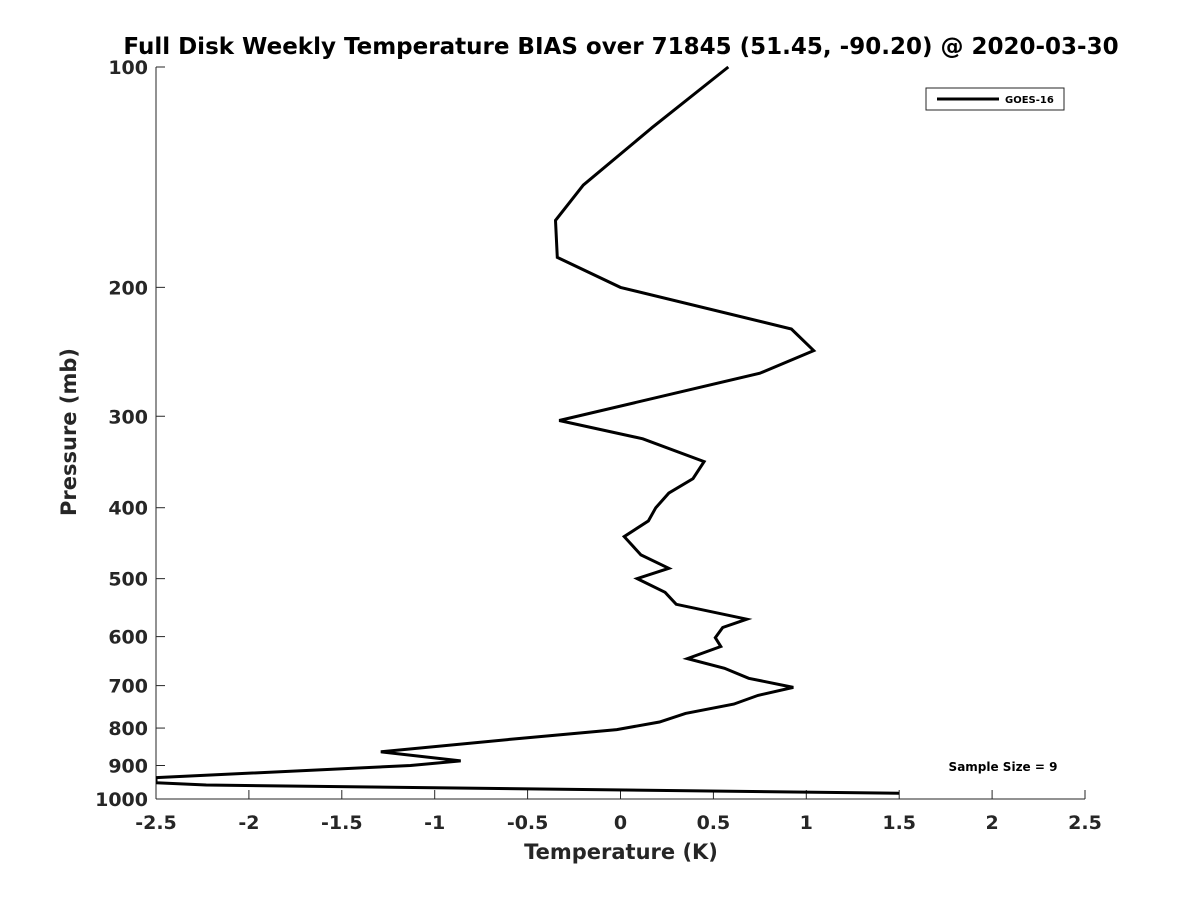  What do you see at coordinates (899, 823) in the screenshot?
I see `x-tick-label: 1.5` at bounding box center [899, 823].